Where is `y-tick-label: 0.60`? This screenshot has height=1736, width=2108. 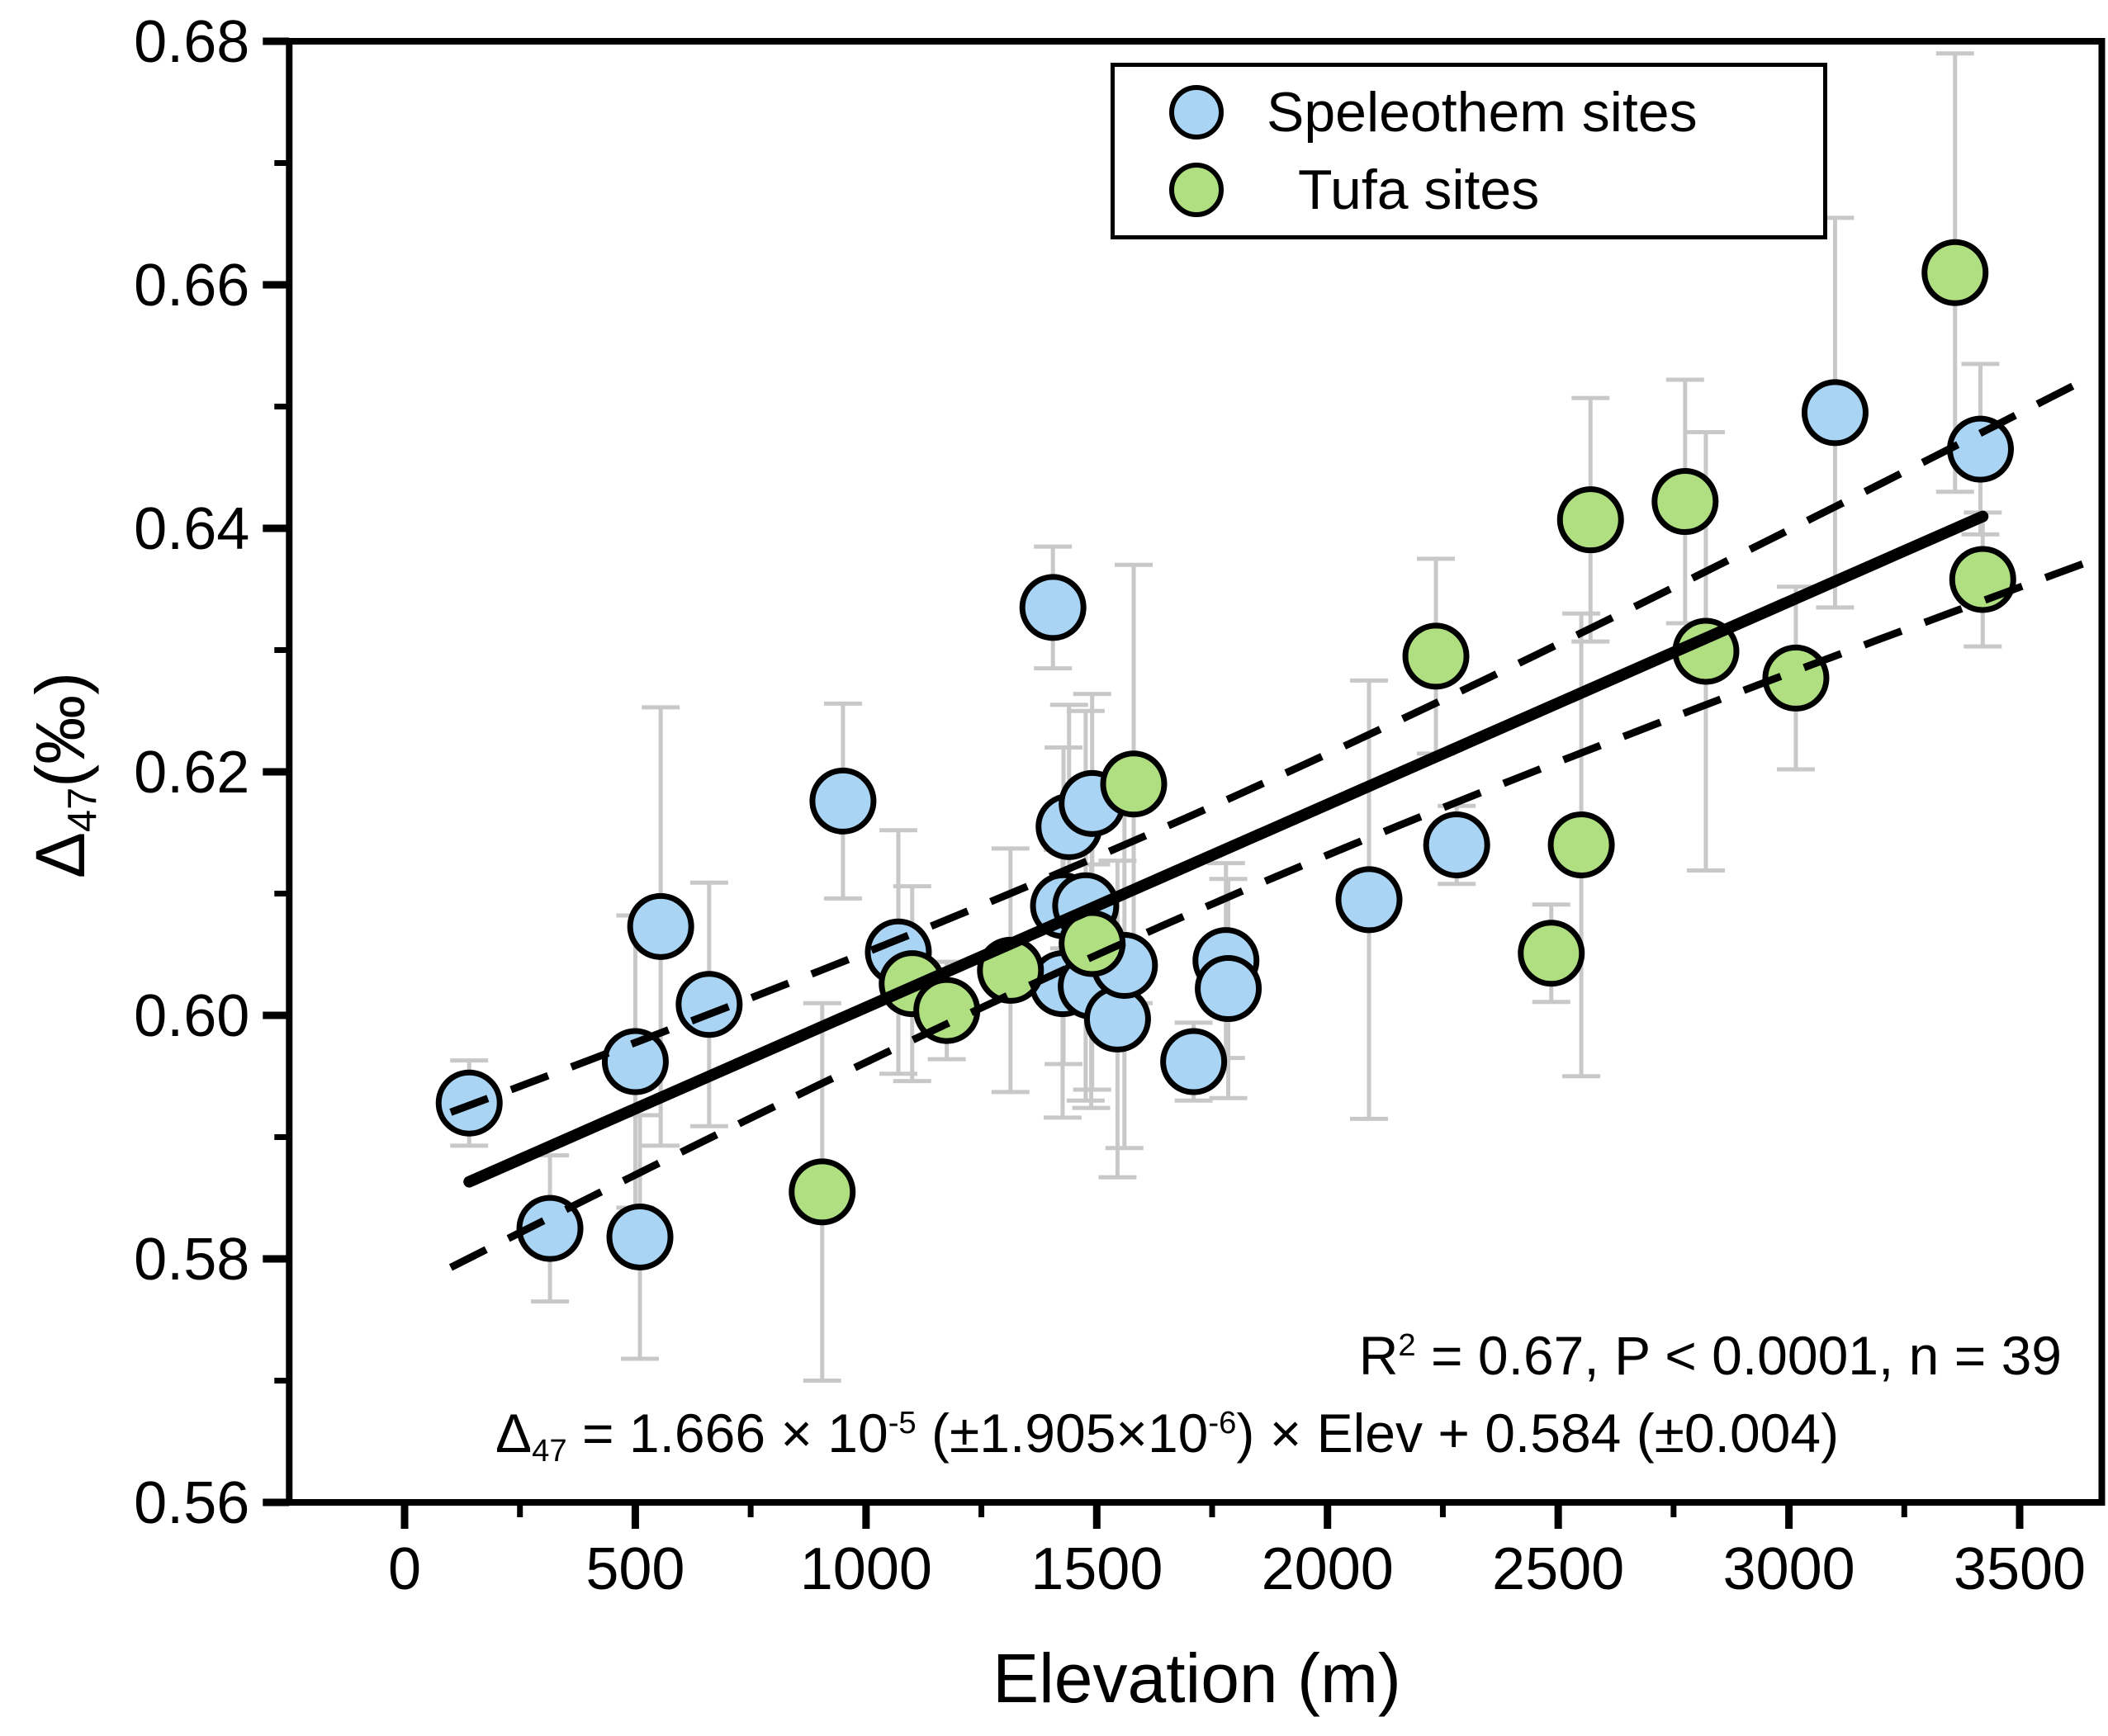
y-tick-label: 0.60 is located at coordinates (191, 1016).